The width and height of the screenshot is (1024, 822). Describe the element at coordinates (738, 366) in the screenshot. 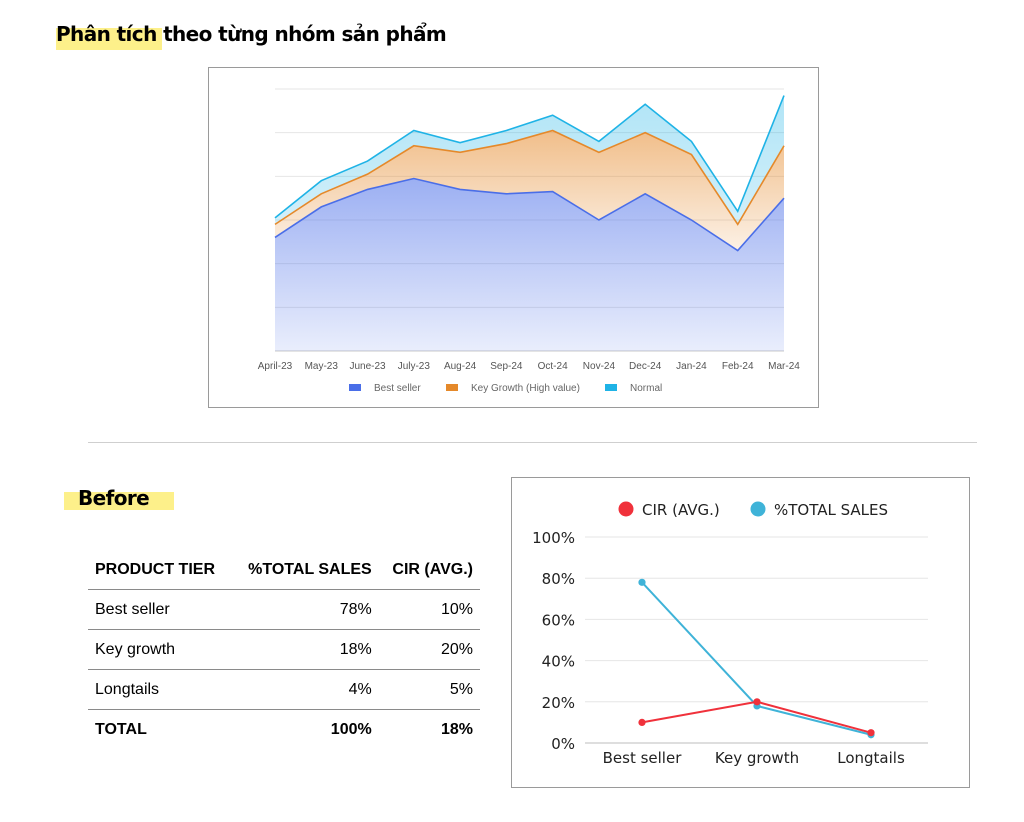

I see `x-tick-label: Feb-24` at that location.